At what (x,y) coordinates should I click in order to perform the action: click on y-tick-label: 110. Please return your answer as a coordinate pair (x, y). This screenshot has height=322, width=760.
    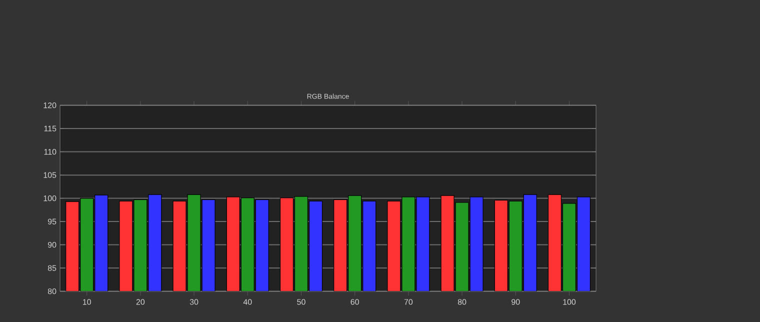
    Looking at the image, I should click on (50, 151).